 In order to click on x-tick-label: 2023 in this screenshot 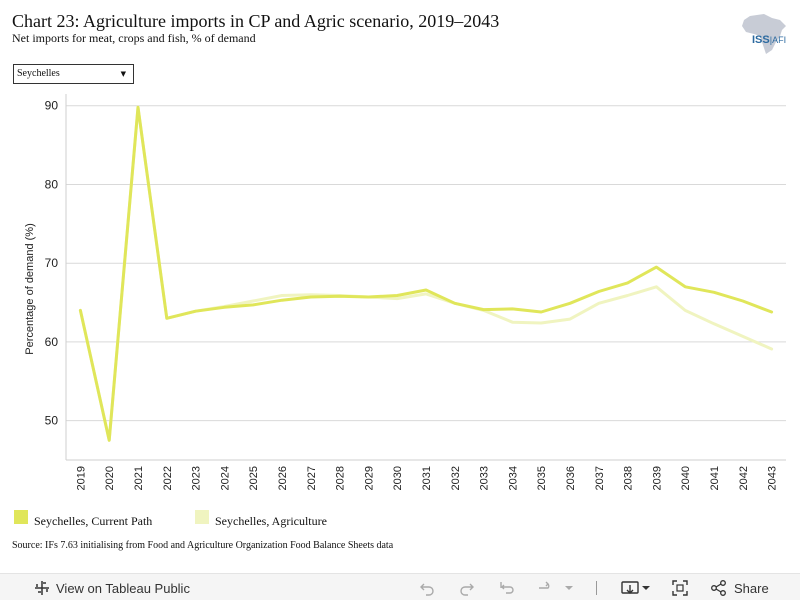, I will do `click(197, 478)`.